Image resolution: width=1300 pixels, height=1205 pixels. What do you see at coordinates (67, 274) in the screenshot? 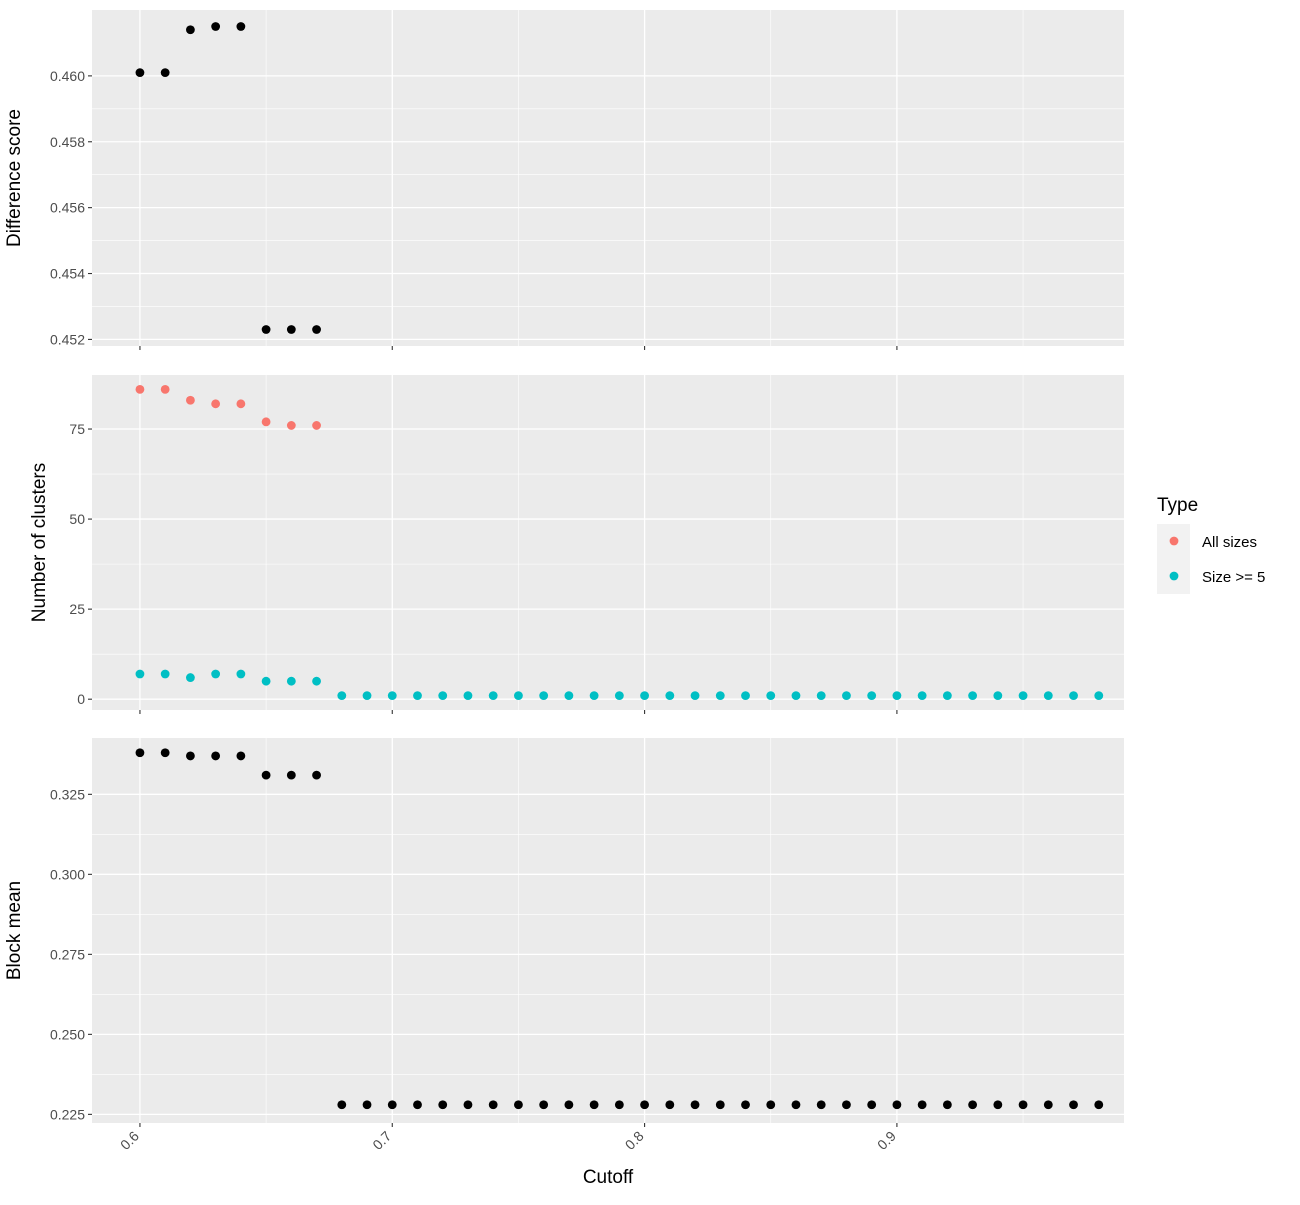
I see `y-tick-label: 0.454` at bounding box center [67, 274].